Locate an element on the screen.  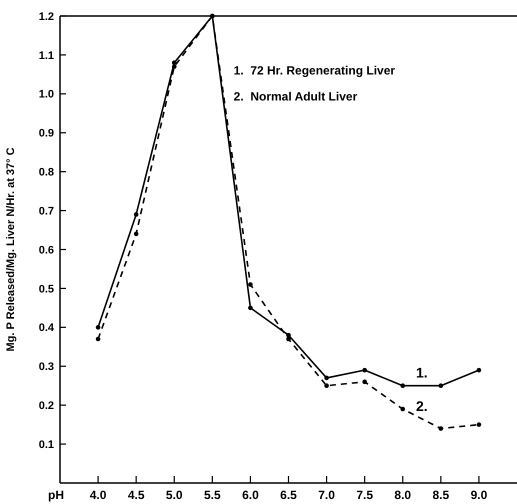
y-tick-label: 0.5 is located at coordinates (46, 289).